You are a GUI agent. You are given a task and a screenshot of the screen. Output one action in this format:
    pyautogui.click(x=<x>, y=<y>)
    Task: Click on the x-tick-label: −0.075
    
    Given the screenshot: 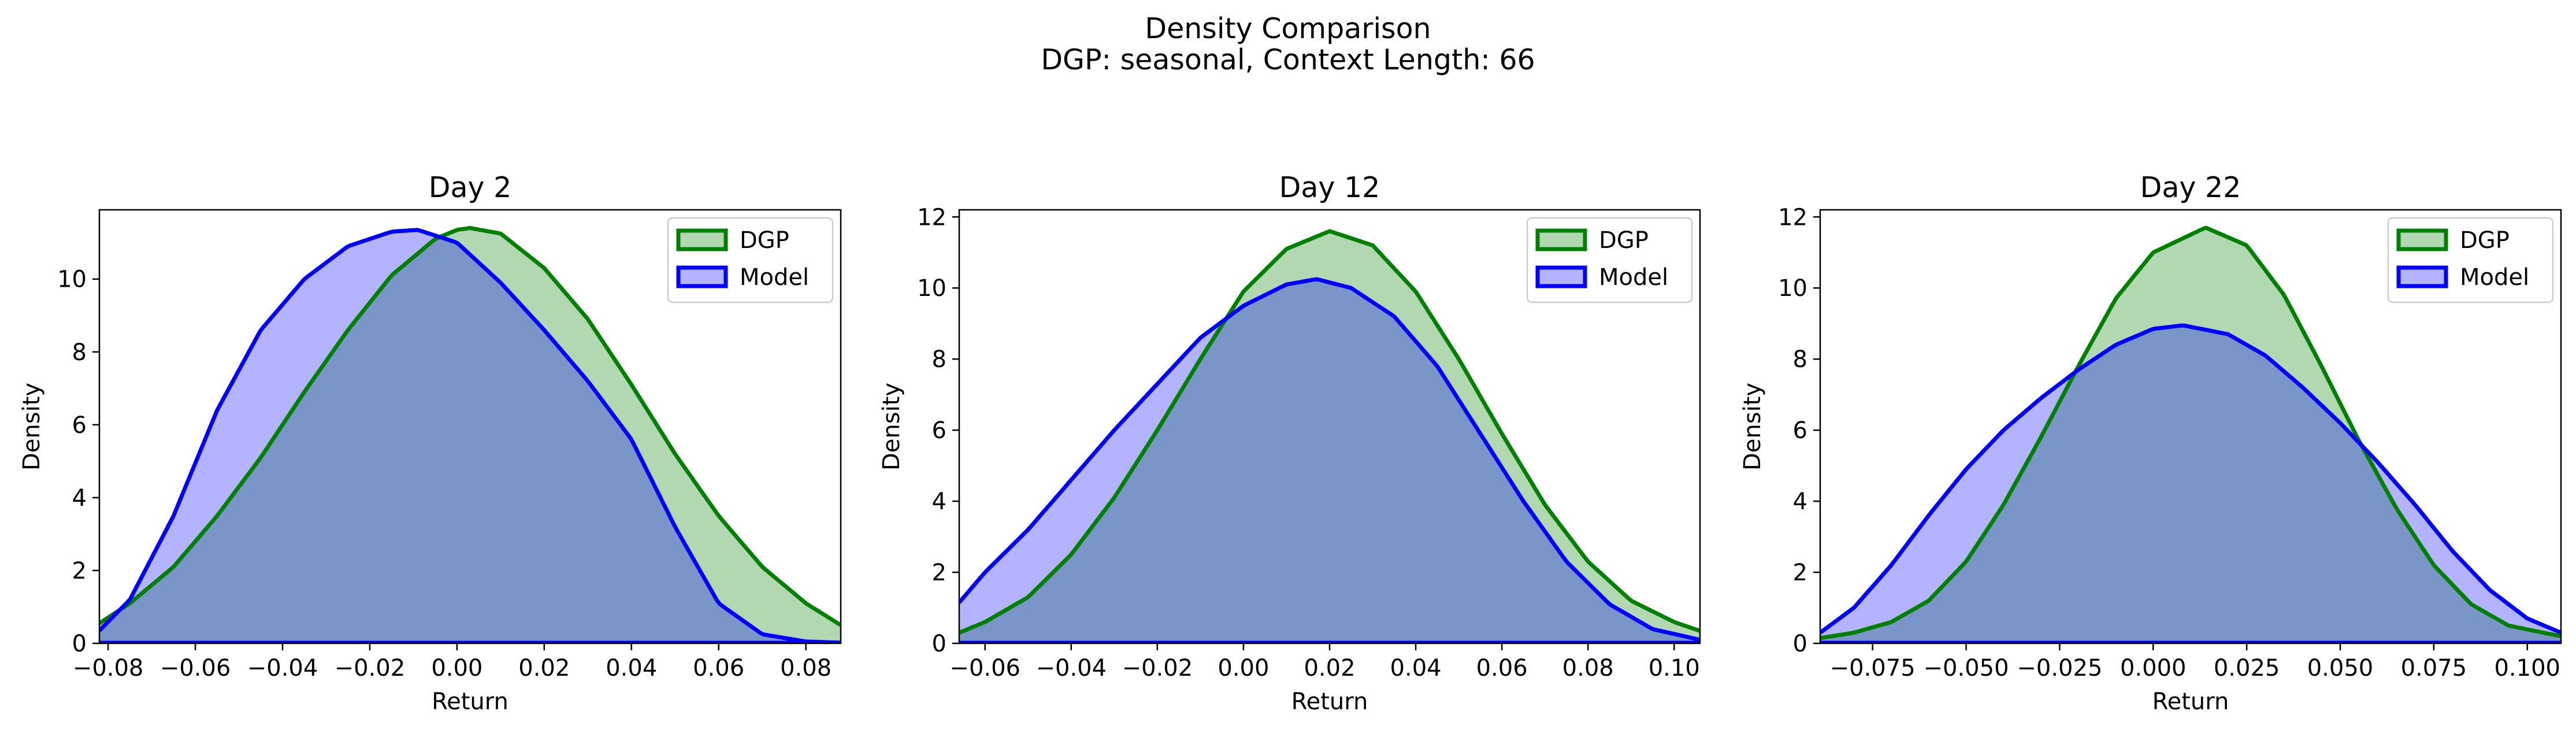 What is the action you would take?
    pyautogui.click(x=1873, y=668)
    